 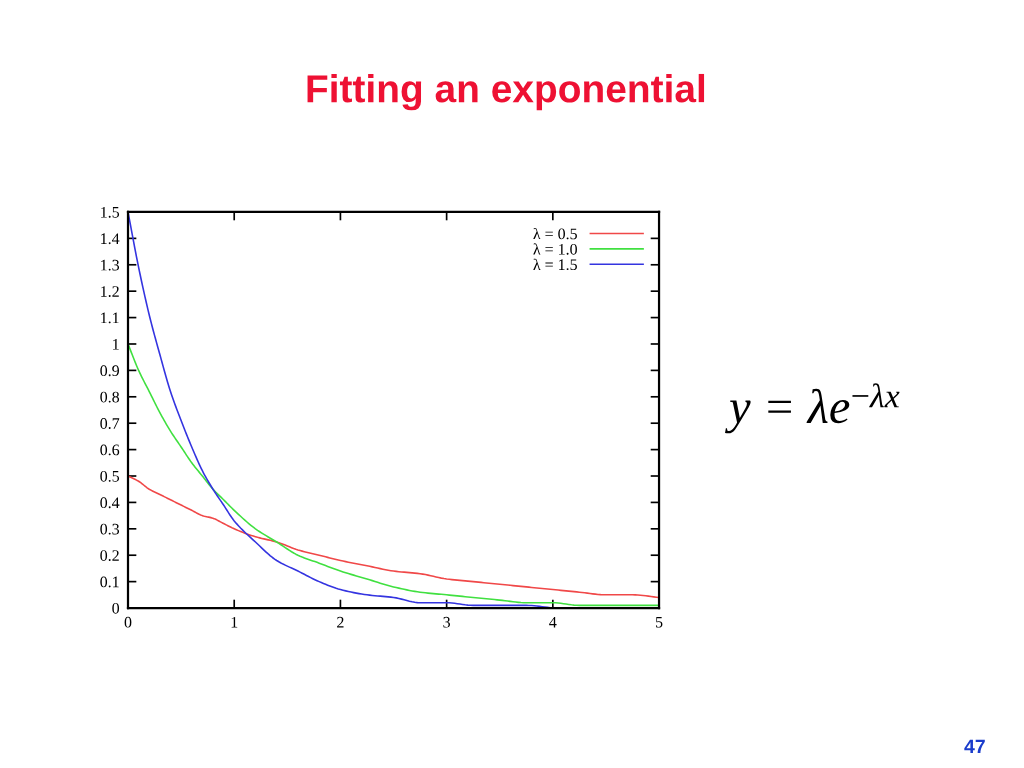 What do you see at coordinates (116, 608) in the screenshot?
I see `y-tick-label: 0` at bounding box center [116, 608].